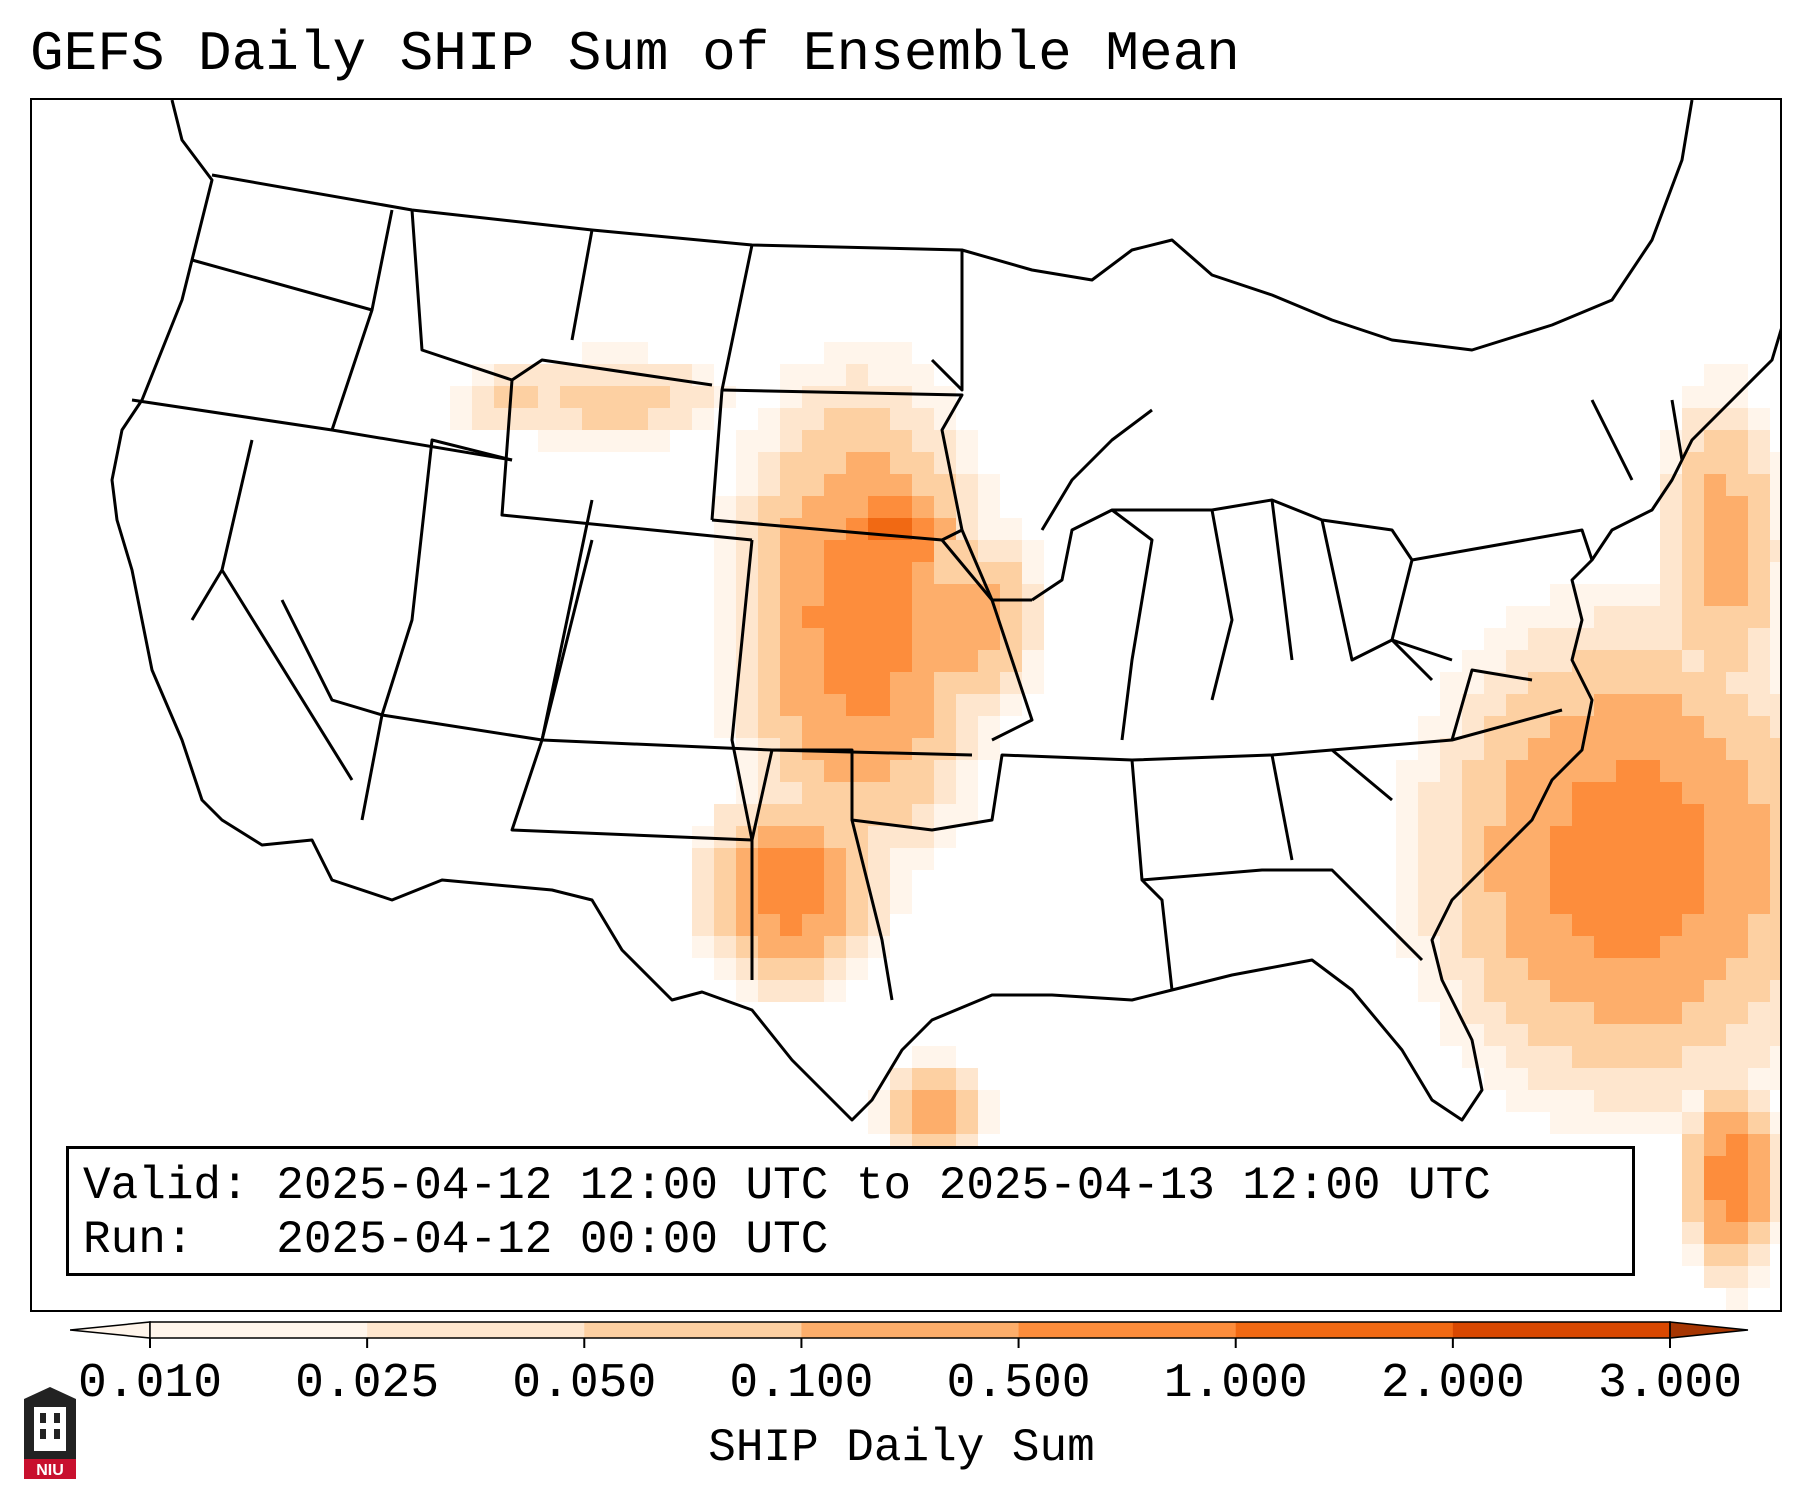 This screenshot has width=1803, height=1500. What do you see at coordinates (909, 1334) in the screenshot?
I see `colorbar` at bounding box center [909, 1334].